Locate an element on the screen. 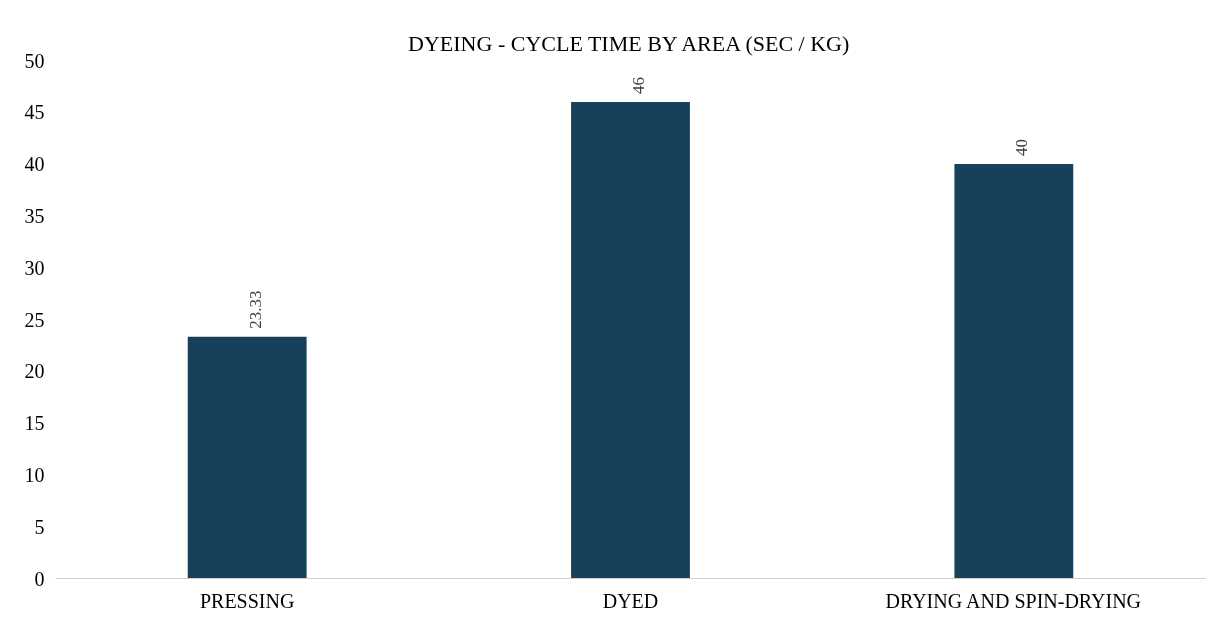  x-tick-label: PRESSING is located at coordinates (247, 600).